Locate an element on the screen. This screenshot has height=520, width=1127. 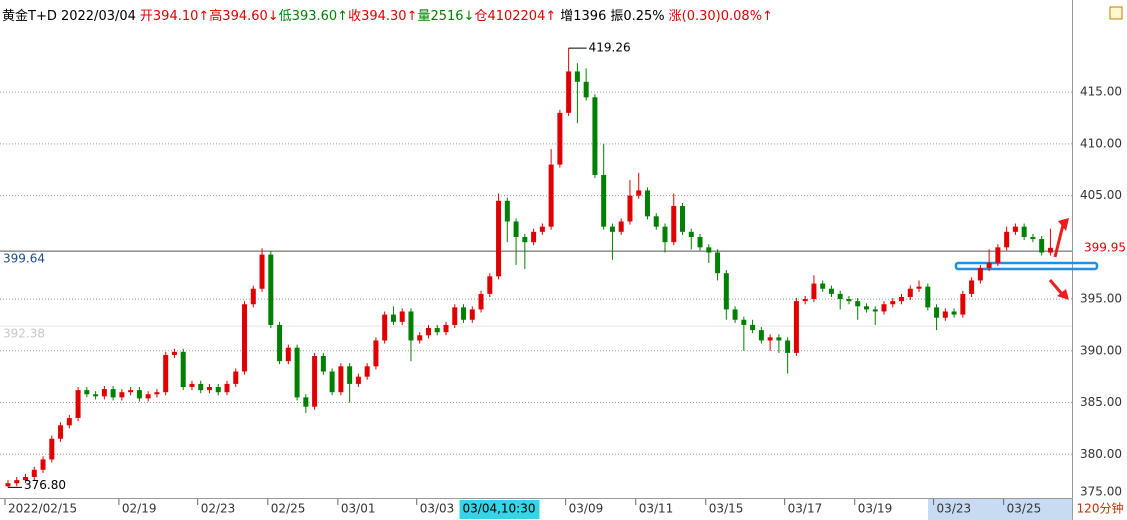
period-label: 120分钟 is located at coordinates (1100, 508).